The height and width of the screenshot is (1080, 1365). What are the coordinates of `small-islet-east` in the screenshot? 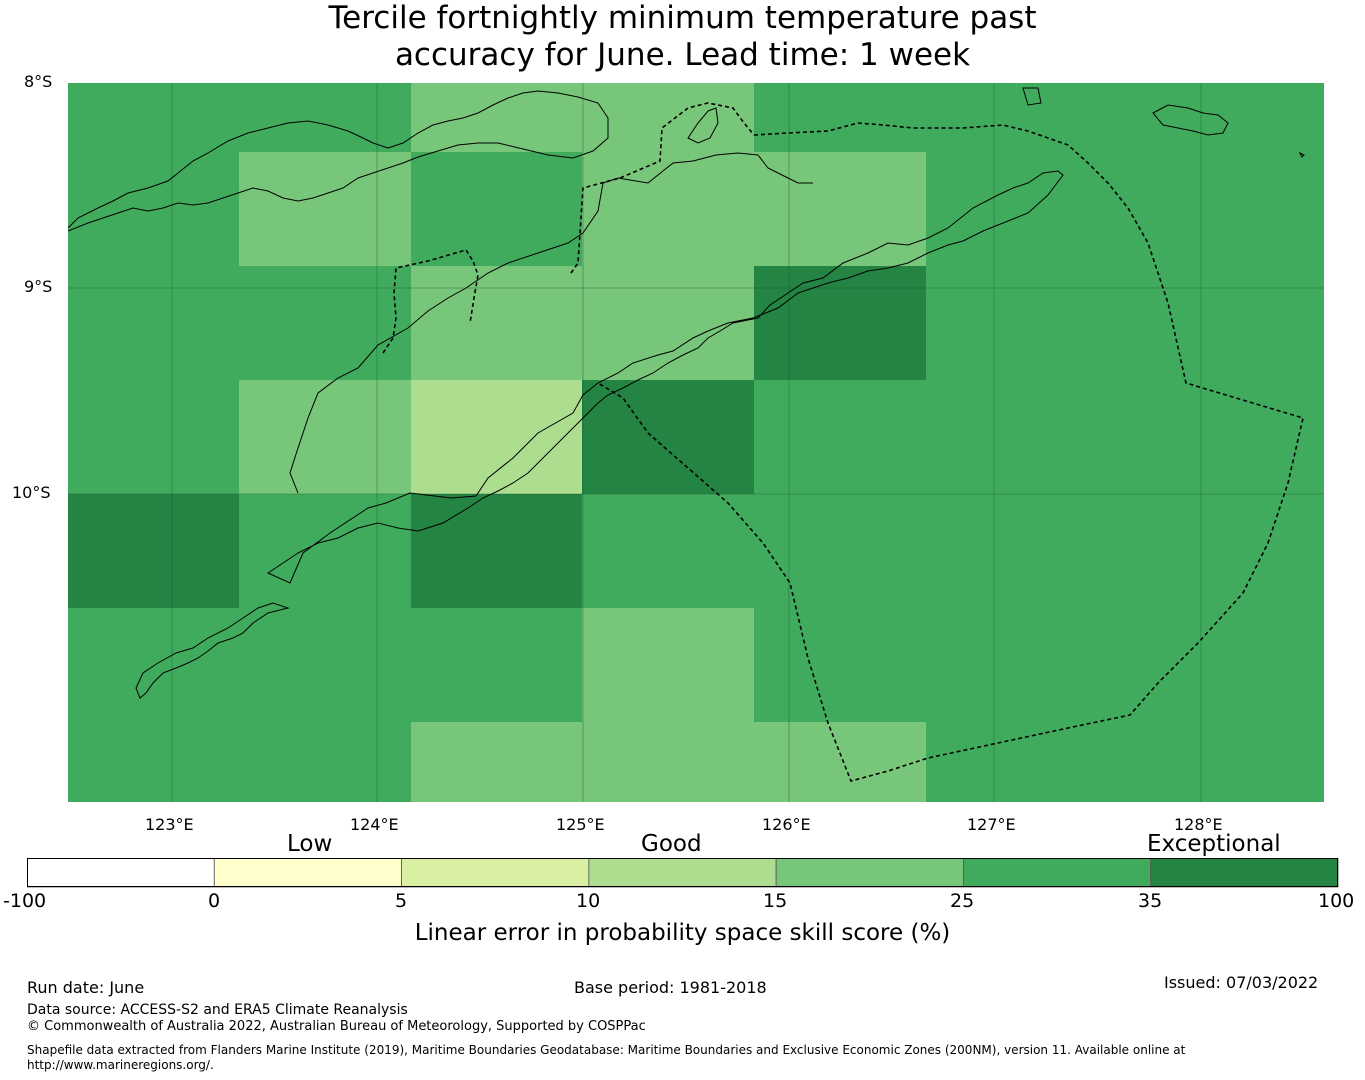 It's located at (1301, 154).